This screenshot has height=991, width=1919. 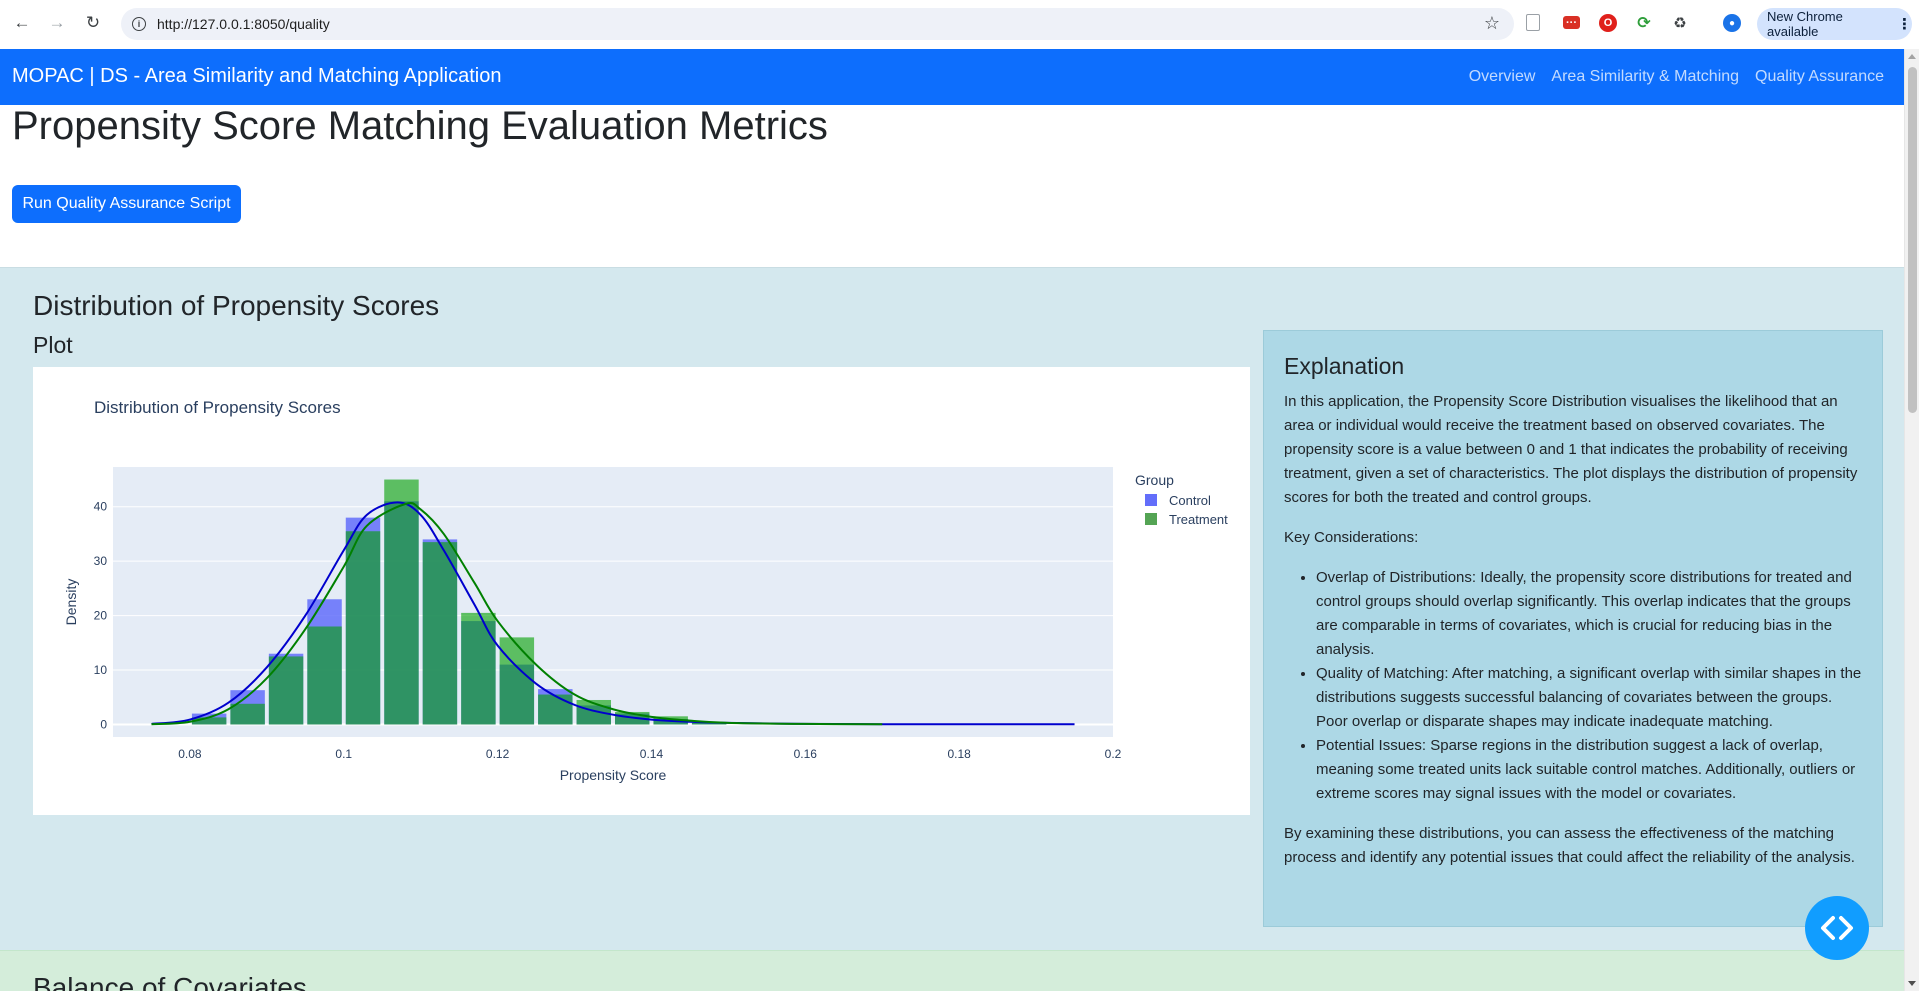 What do you see at coordinates (1502, 76) in the screenshot?
I see `nav-link-overview: Overview` at bounding box center [1502, 76].